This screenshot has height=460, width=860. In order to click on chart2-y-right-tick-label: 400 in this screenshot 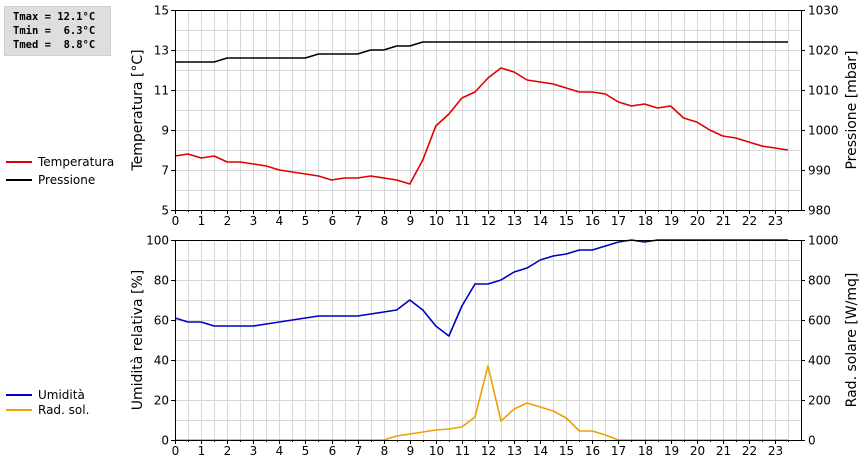, I will do `click(819, 361)`.